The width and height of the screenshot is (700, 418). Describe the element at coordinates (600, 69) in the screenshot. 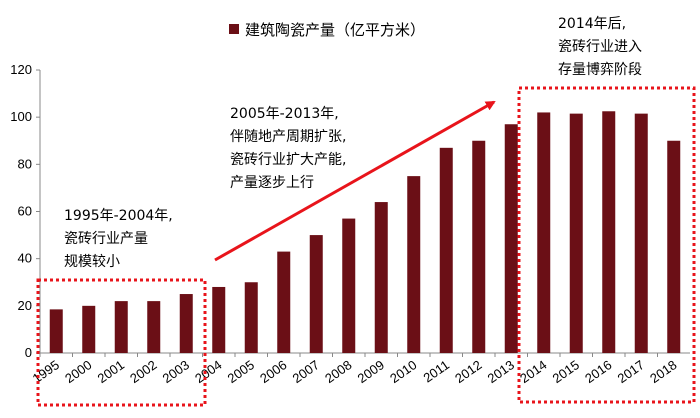

I see `annotation-phase3-line3: 存量博弈阶段` at that location.